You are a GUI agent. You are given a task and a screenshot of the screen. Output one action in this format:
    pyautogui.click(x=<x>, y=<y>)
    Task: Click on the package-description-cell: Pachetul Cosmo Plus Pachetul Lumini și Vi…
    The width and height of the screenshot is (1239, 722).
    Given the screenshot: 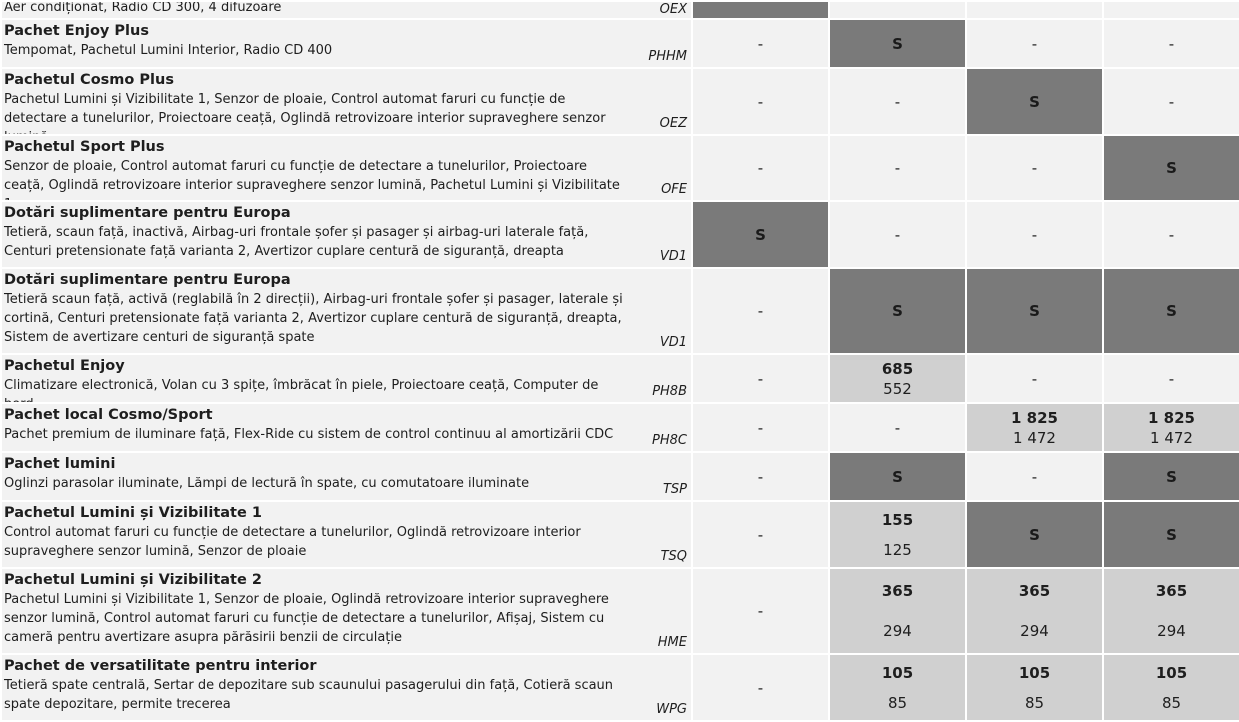 What is the action you would take?
    pyautogui.click(x=346, y=101)
    